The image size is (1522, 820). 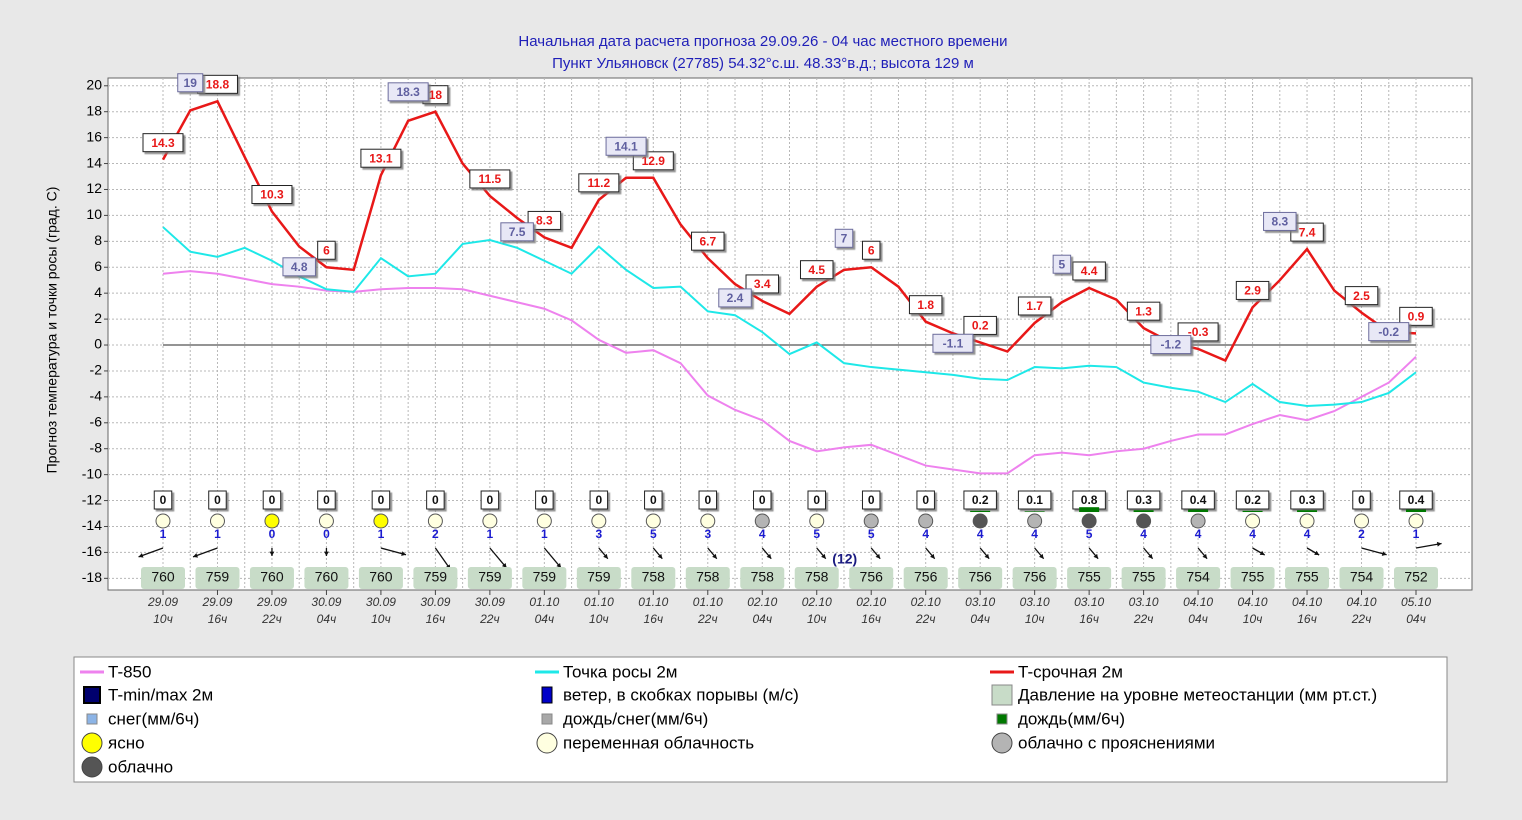 What do you see at coordinates (272, 195) in the screenshot?
I see `data-label: 10.3` at bounding box center [272, 195].